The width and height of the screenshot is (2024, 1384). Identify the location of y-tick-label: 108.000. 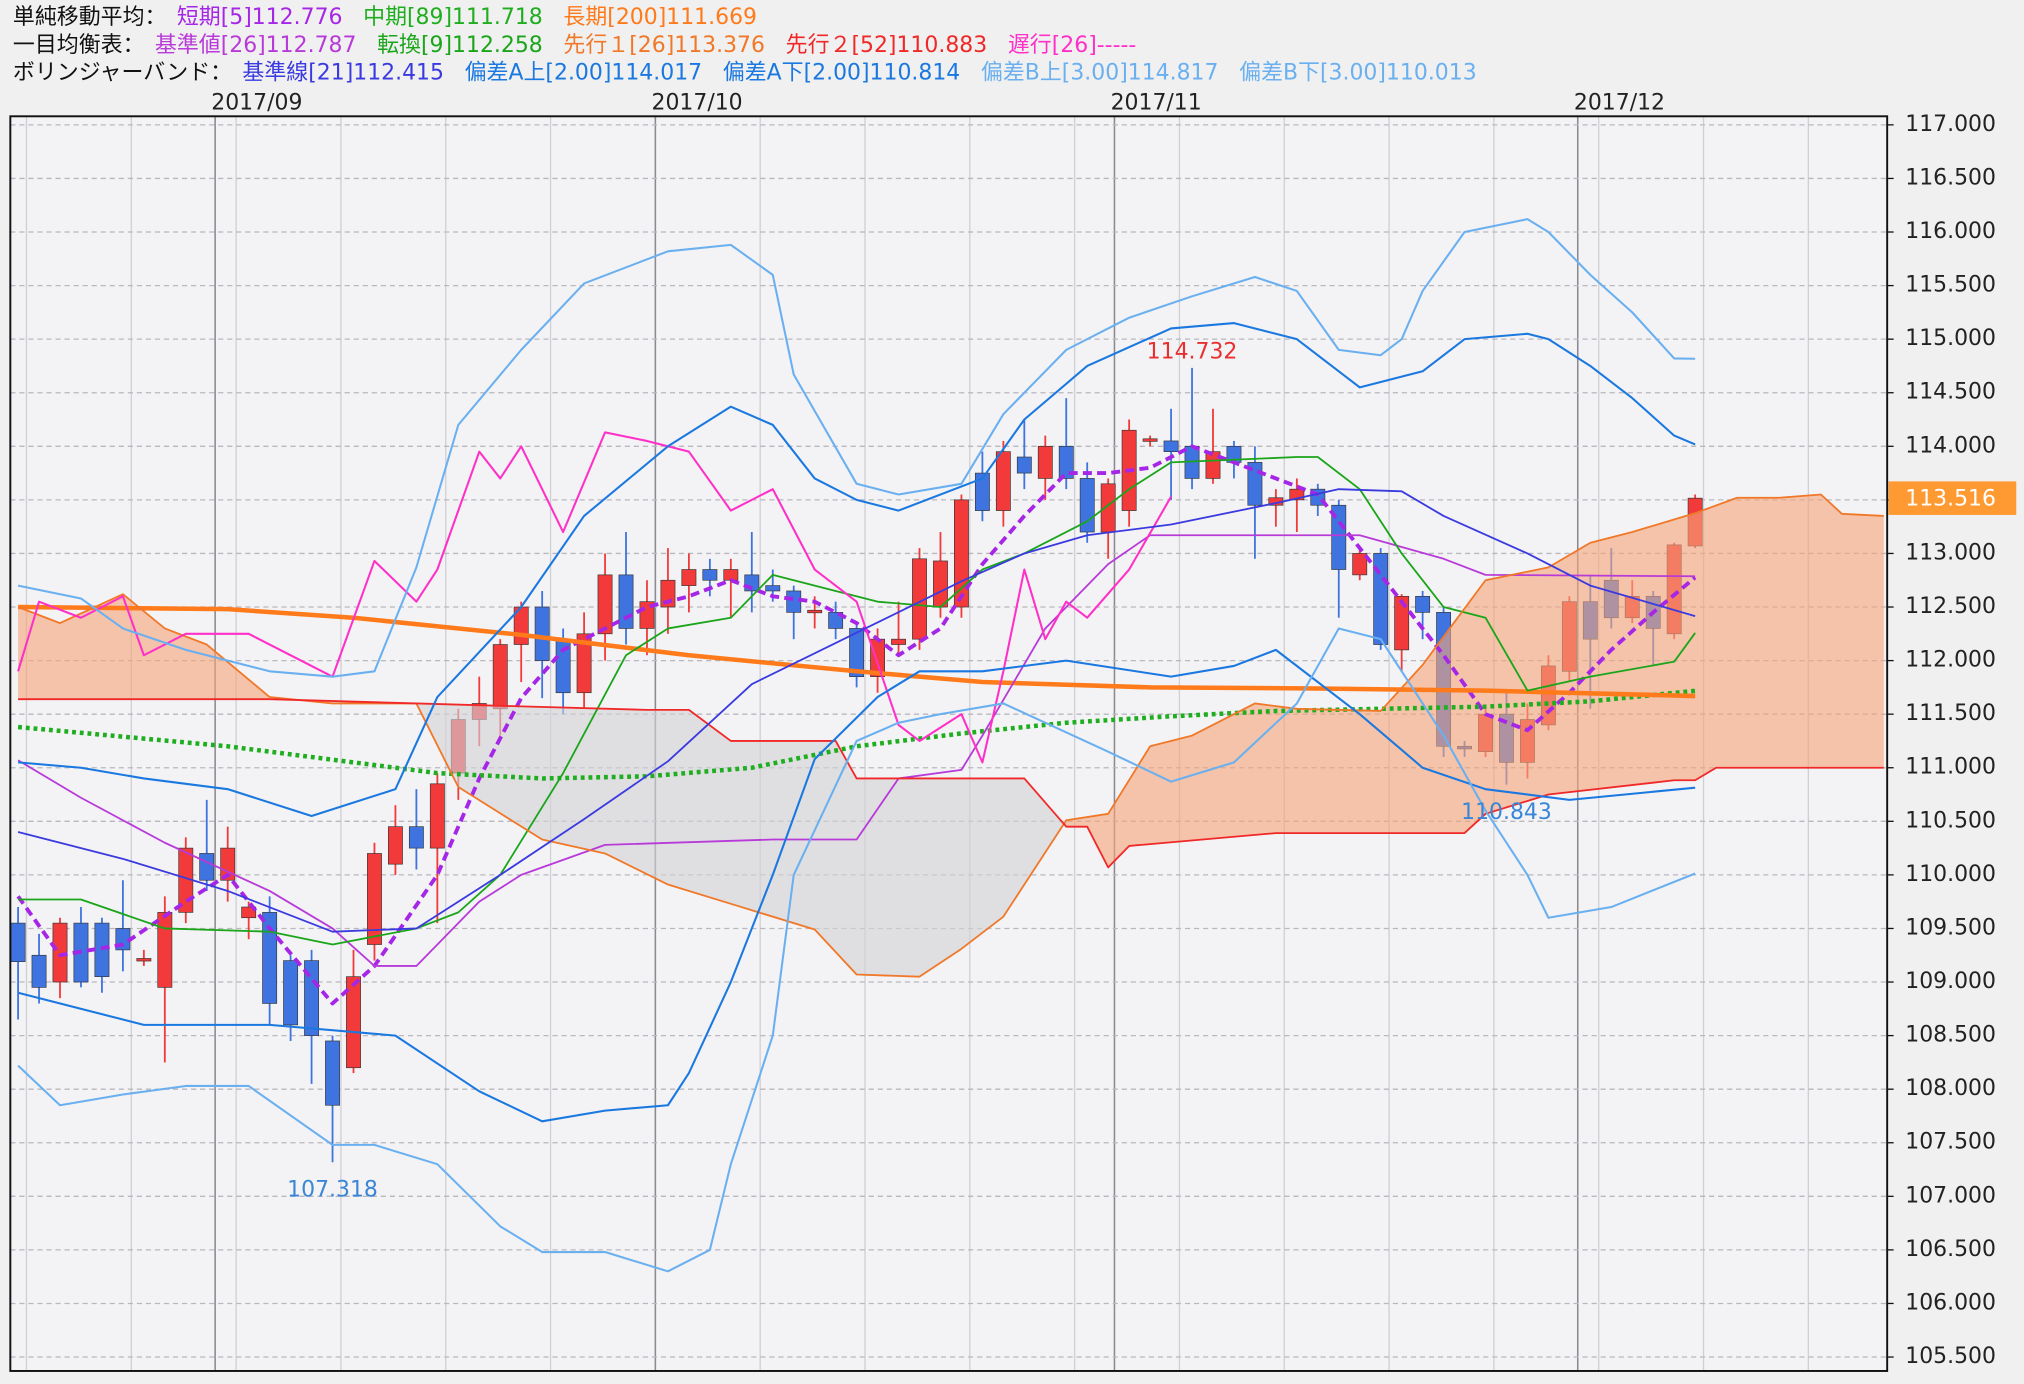
(1950, 1088).